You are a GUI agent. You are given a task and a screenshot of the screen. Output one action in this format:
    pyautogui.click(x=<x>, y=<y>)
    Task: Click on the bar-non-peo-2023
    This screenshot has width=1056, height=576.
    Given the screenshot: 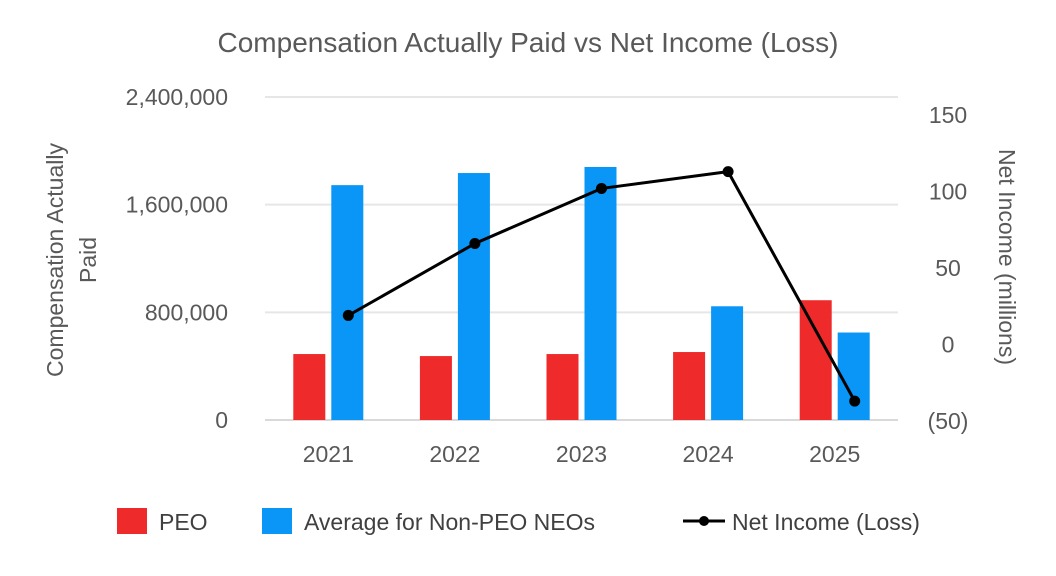 What is the action you would take?
    pyautogui.click(x=600, y=293)
    